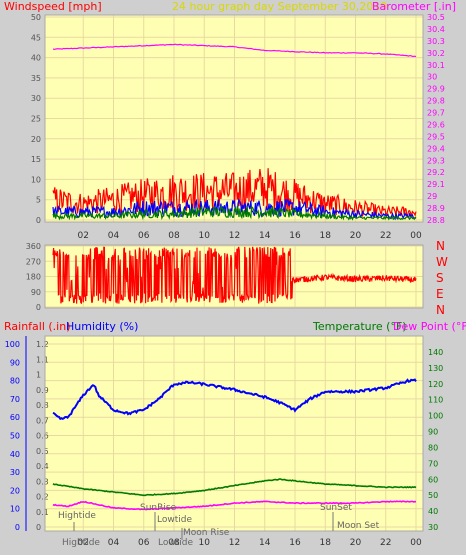 The image size is (466, 555). Describe the element at coordinates (38, 527) in the screenshot. I see `rainfall-tick-label: 0` at that location.